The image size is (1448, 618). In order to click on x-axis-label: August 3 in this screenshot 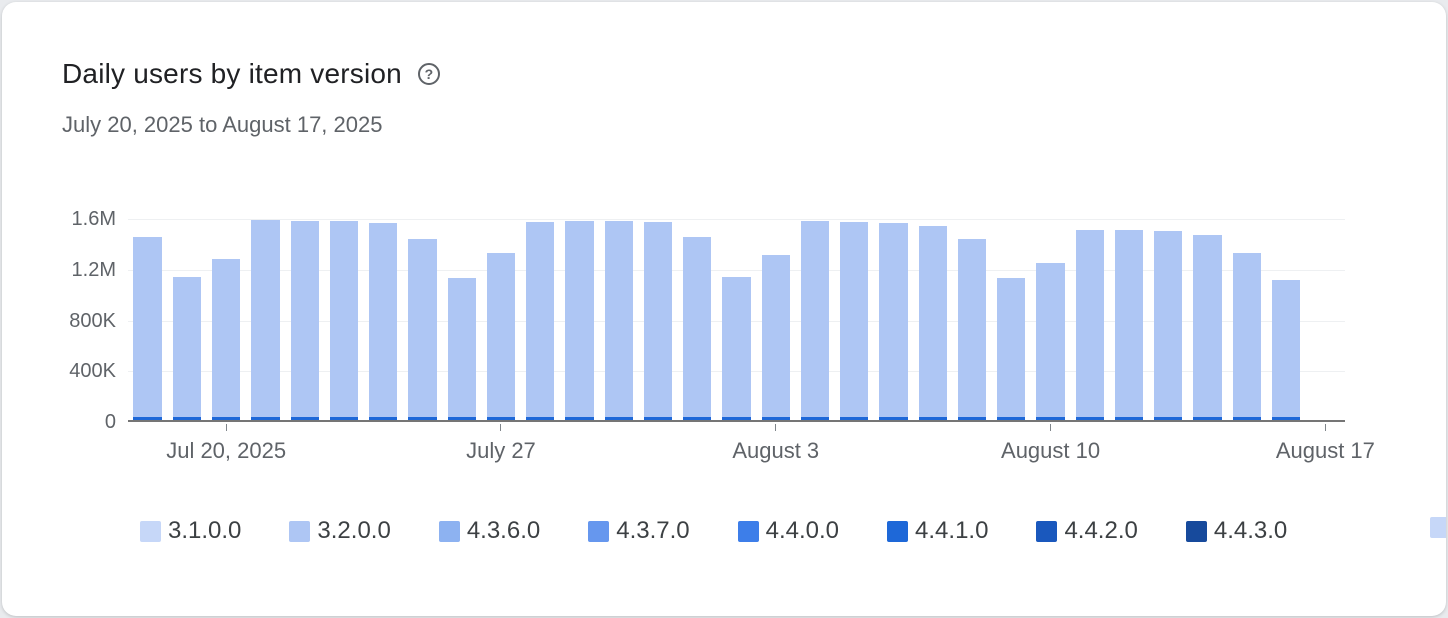, I will do `click(776, 450)`.